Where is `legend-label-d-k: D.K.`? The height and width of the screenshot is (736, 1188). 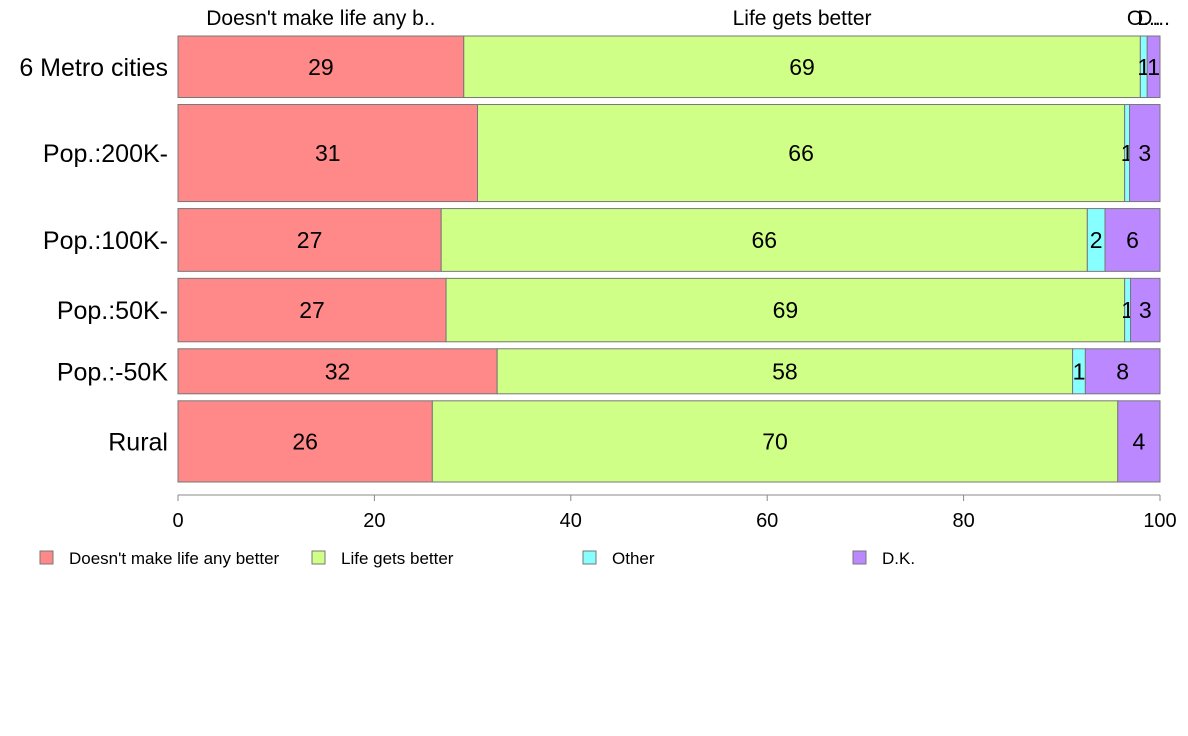
legend-label-d-k: D.K. is located at coordinates (898, 558).